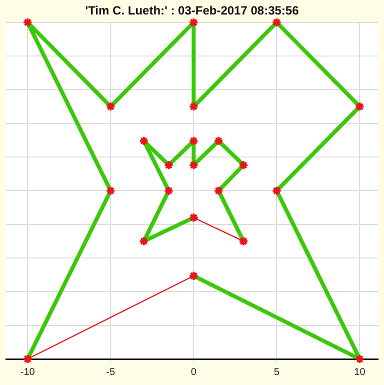 The height and width of the screenshot is (385, 384). Describe the element at coordinates (192, 11) in the screenshot. I see `chart-title: 'Tim C. Lueth:' : 03-Feb-2017 08:35:56` at that location.